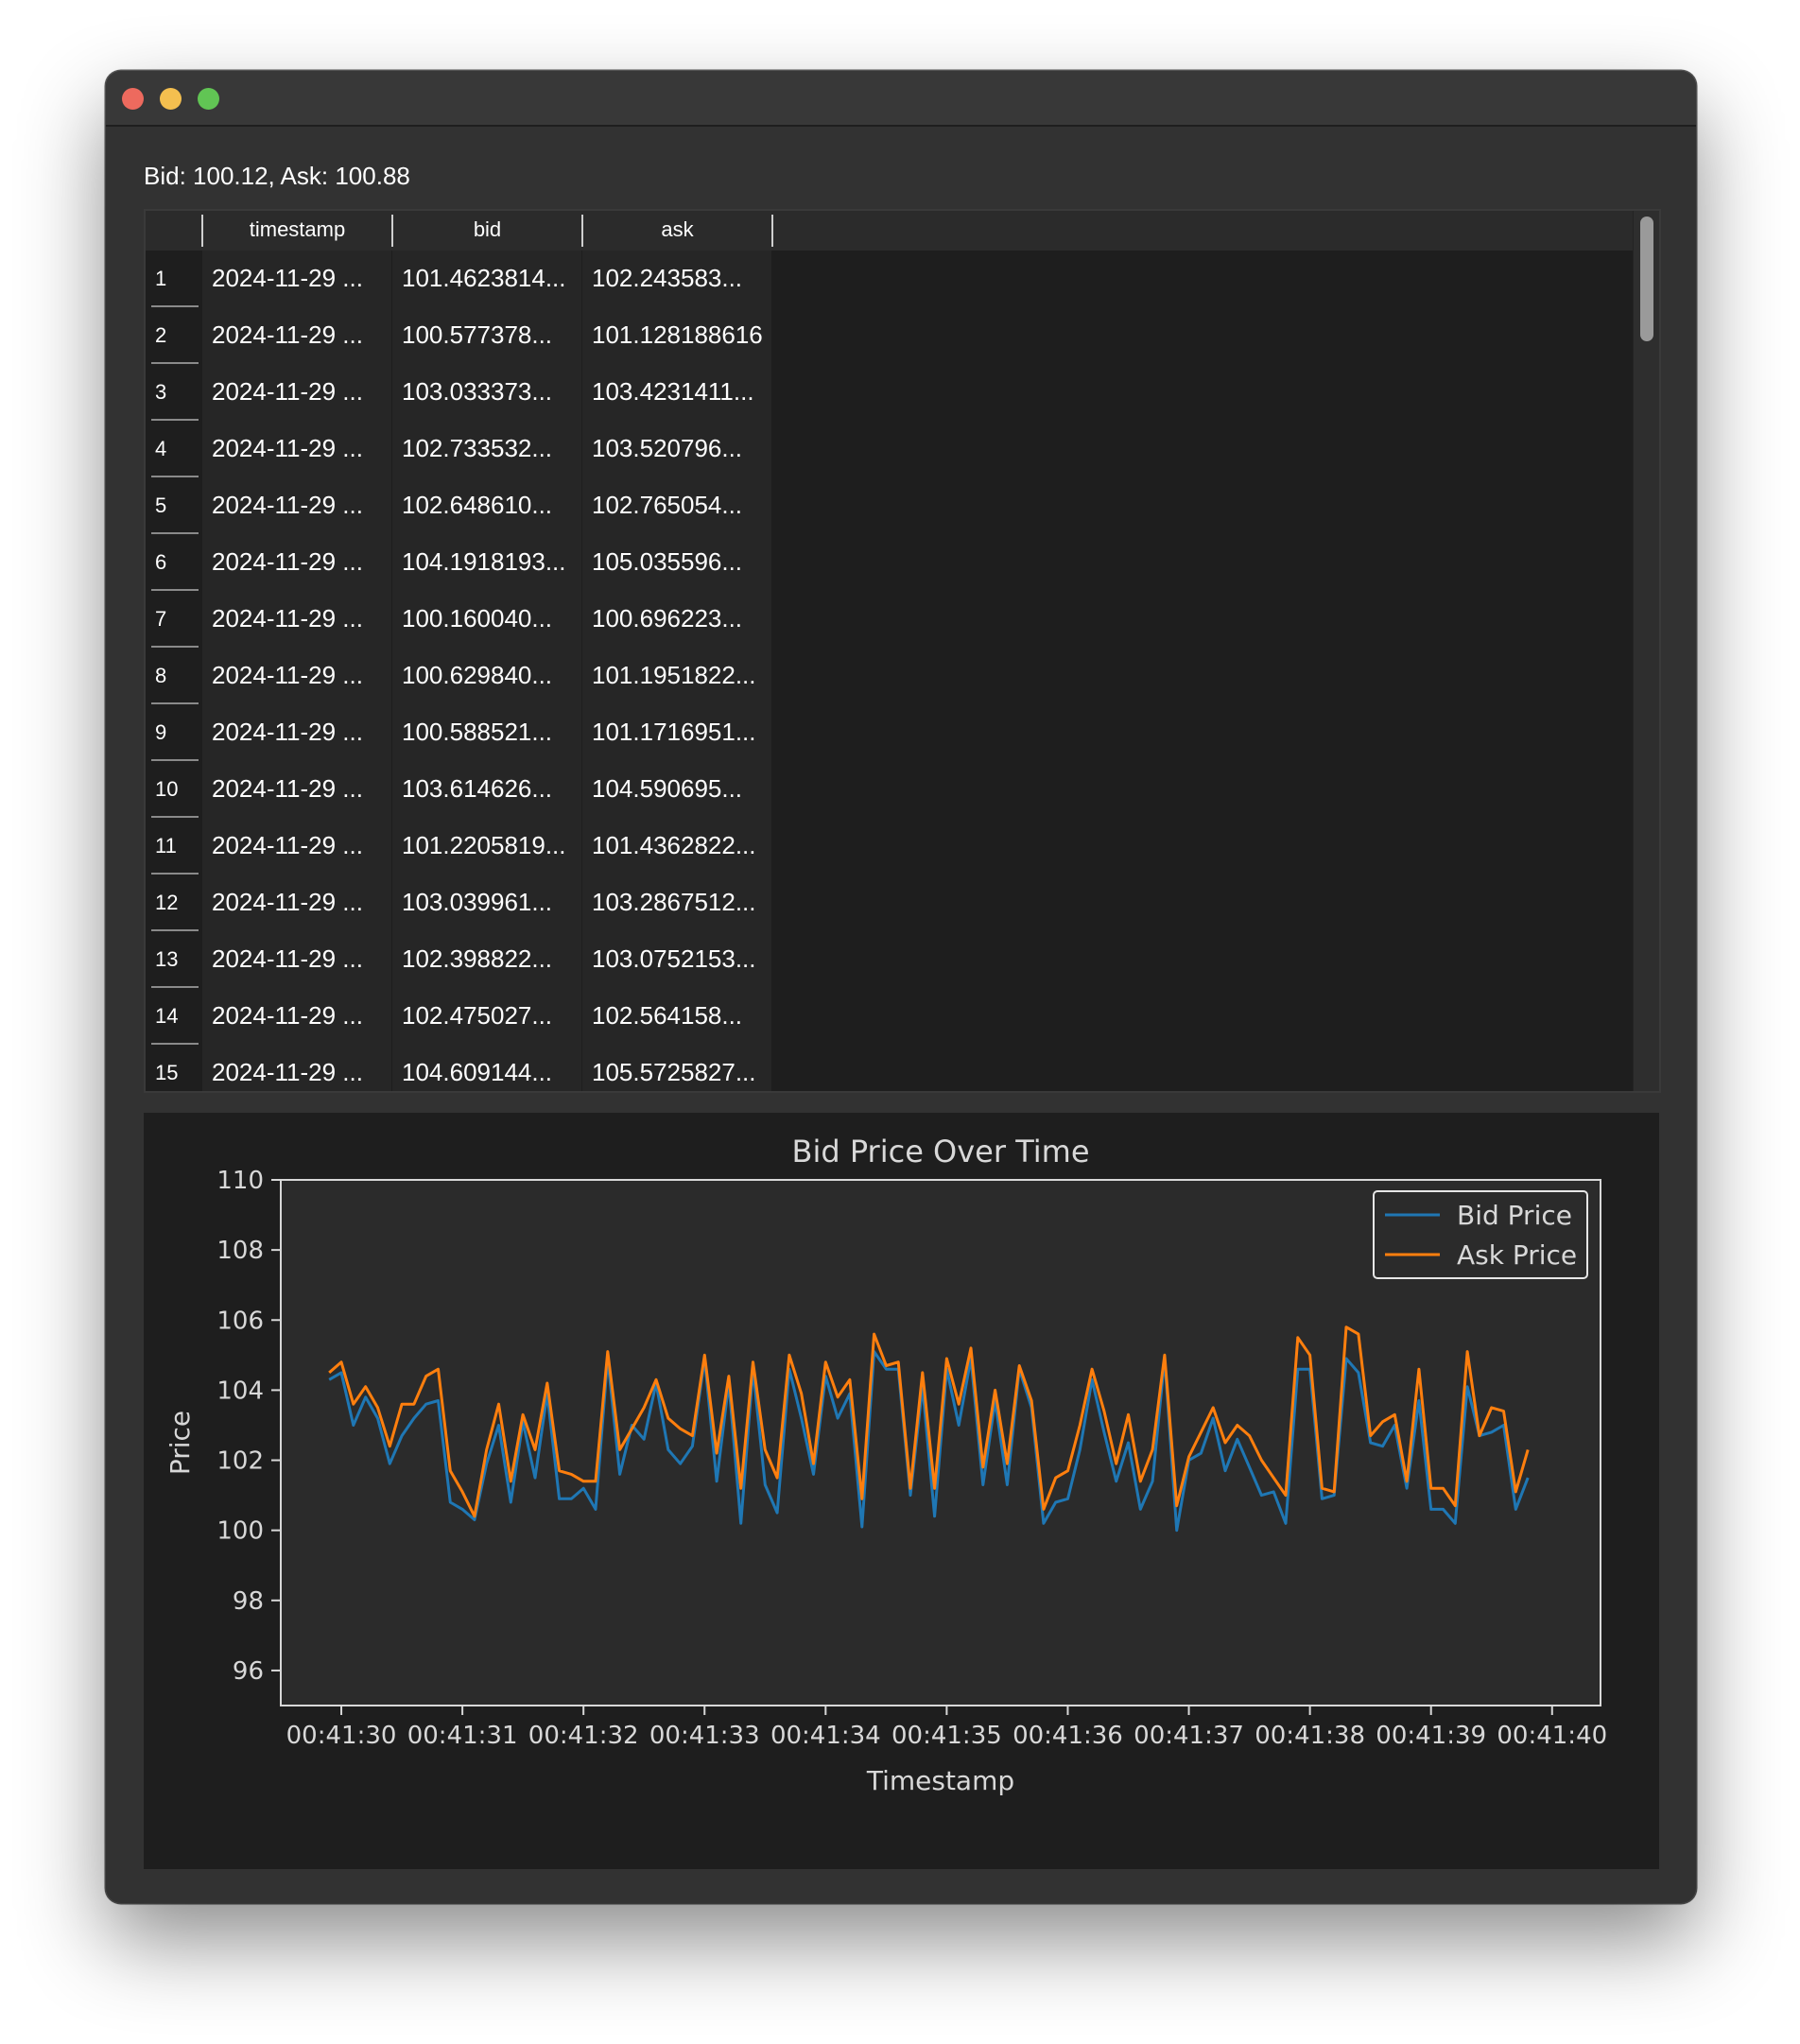 The image size is (1800, 2044). What do you see at coordinates (173, 732) in the screenshot?
I see `row-number: 9` at bounding box center [173, 732].